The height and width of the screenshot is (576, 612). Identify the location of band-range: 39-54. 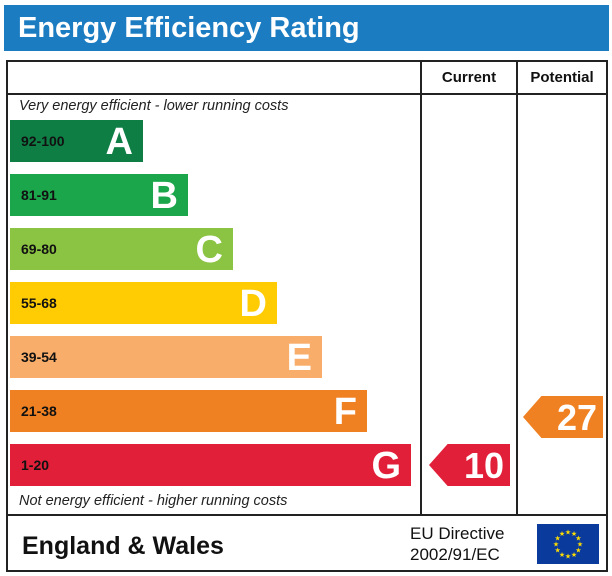
(39, 357).